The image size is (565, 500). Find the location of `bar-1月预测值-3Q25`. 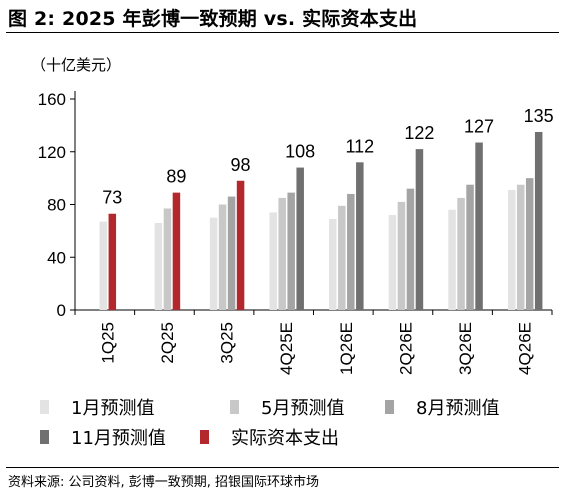

bar-1月预测值-3Q25 is located at coordinates (213, 263).